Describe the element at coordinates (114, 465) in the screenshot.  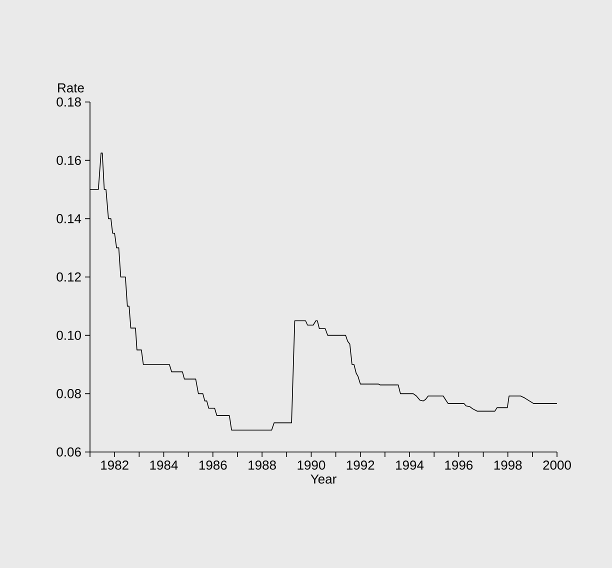
I see `x-tick-label: 1982` at that location.